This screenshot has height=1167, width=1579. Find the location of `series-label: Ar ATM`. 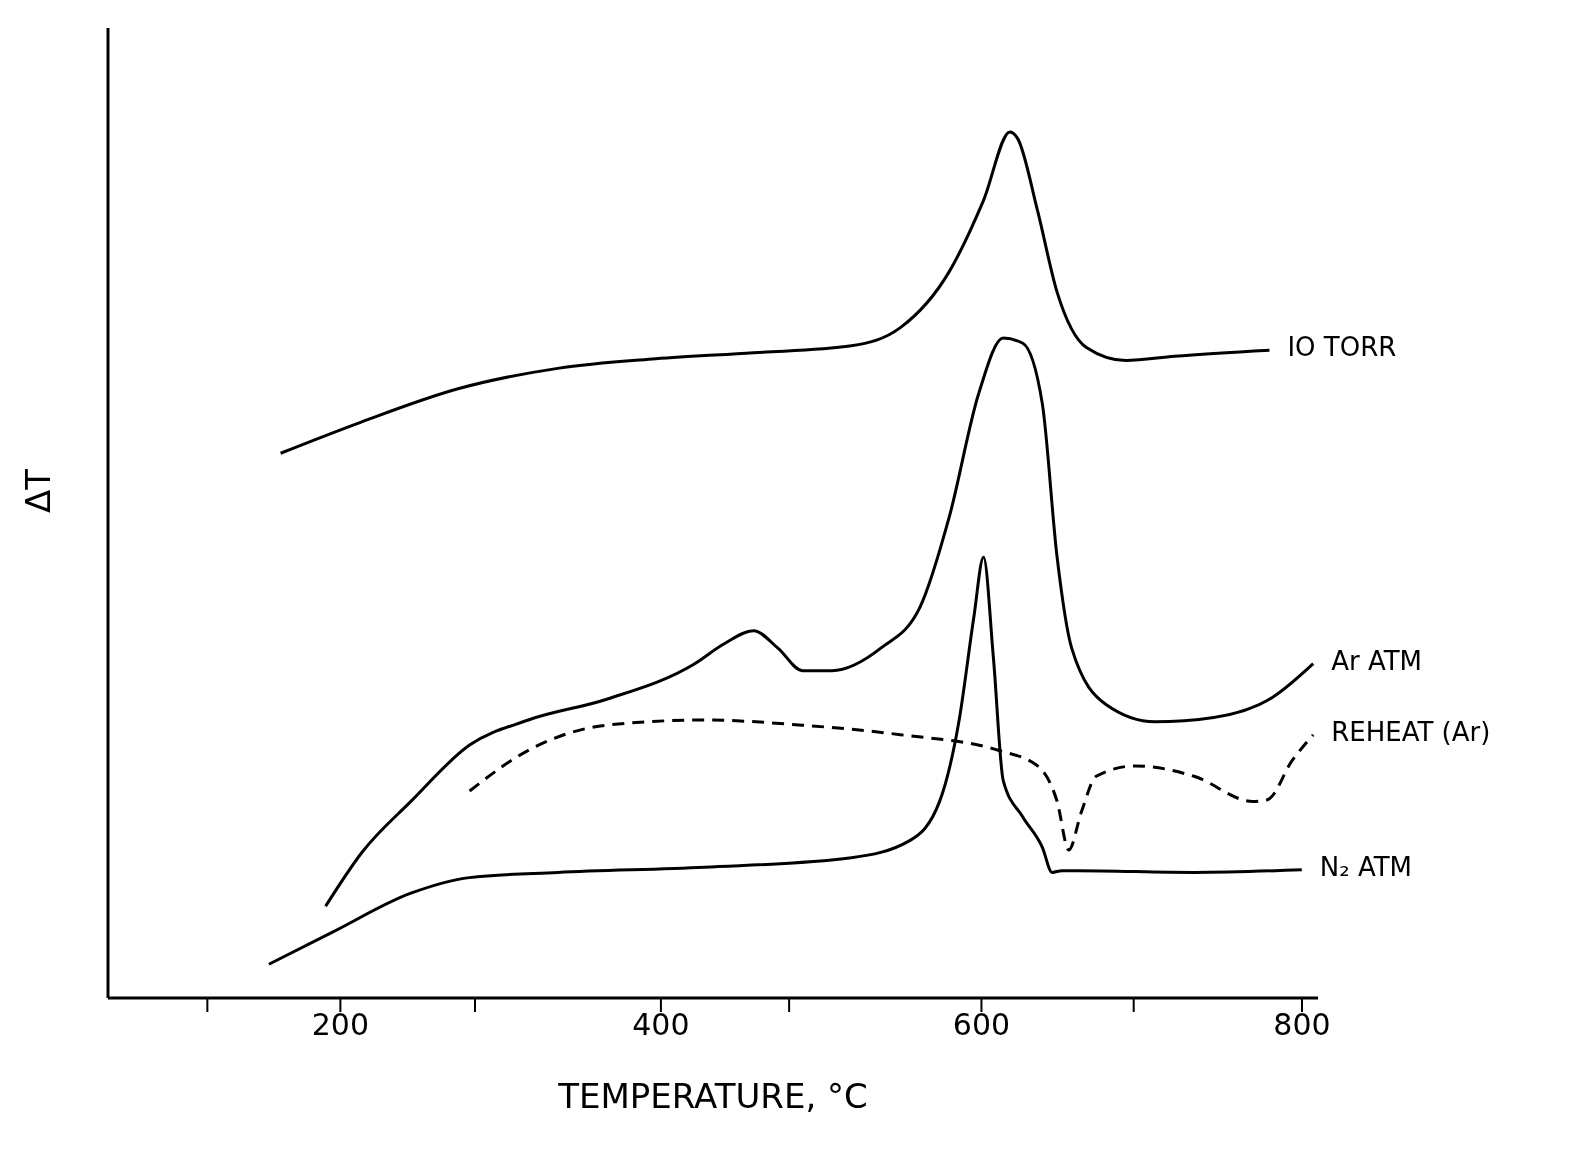

series-label: Ar ATM is located at coordinates (1377, 660).